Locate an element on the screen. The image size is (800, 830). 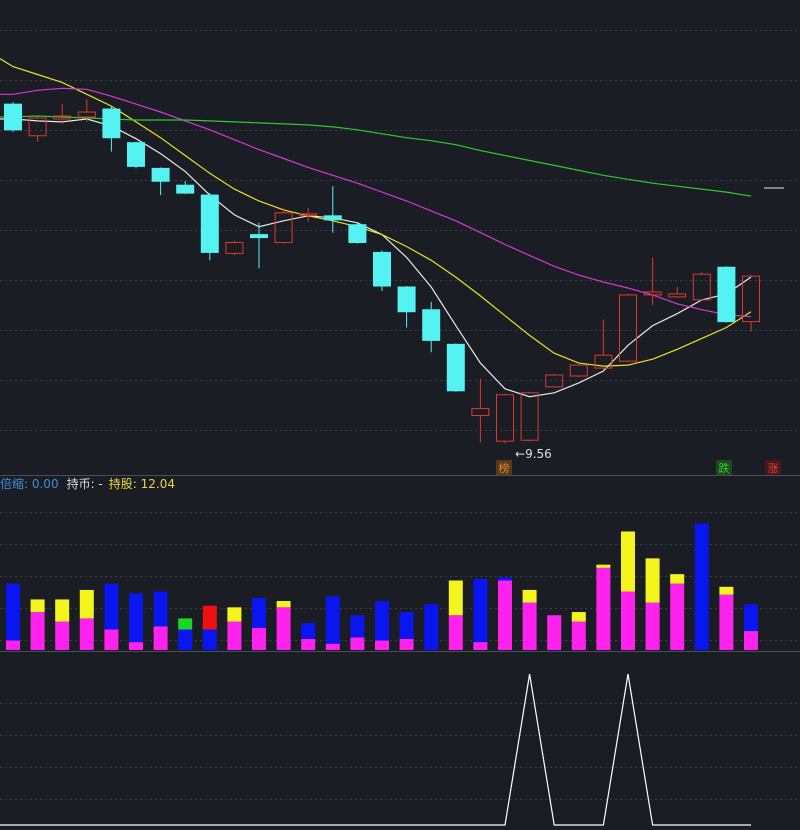
badge-bang: 榜 is located at coordinates (504, 467).